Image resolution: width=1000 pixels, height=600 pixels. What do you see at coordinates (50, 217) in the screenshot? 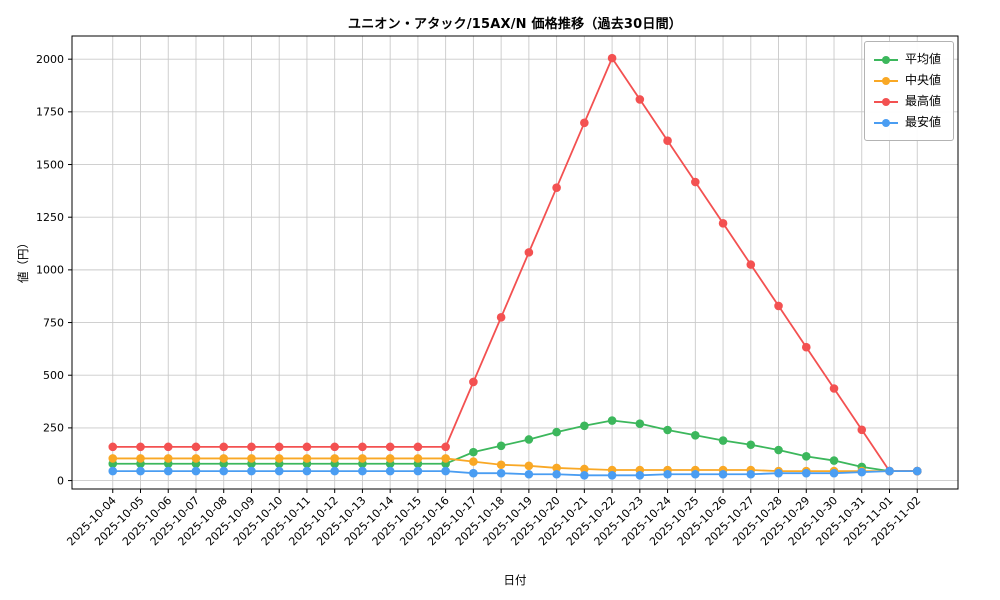
I see `svg-text: 1250` at bounding box center [50, 217].